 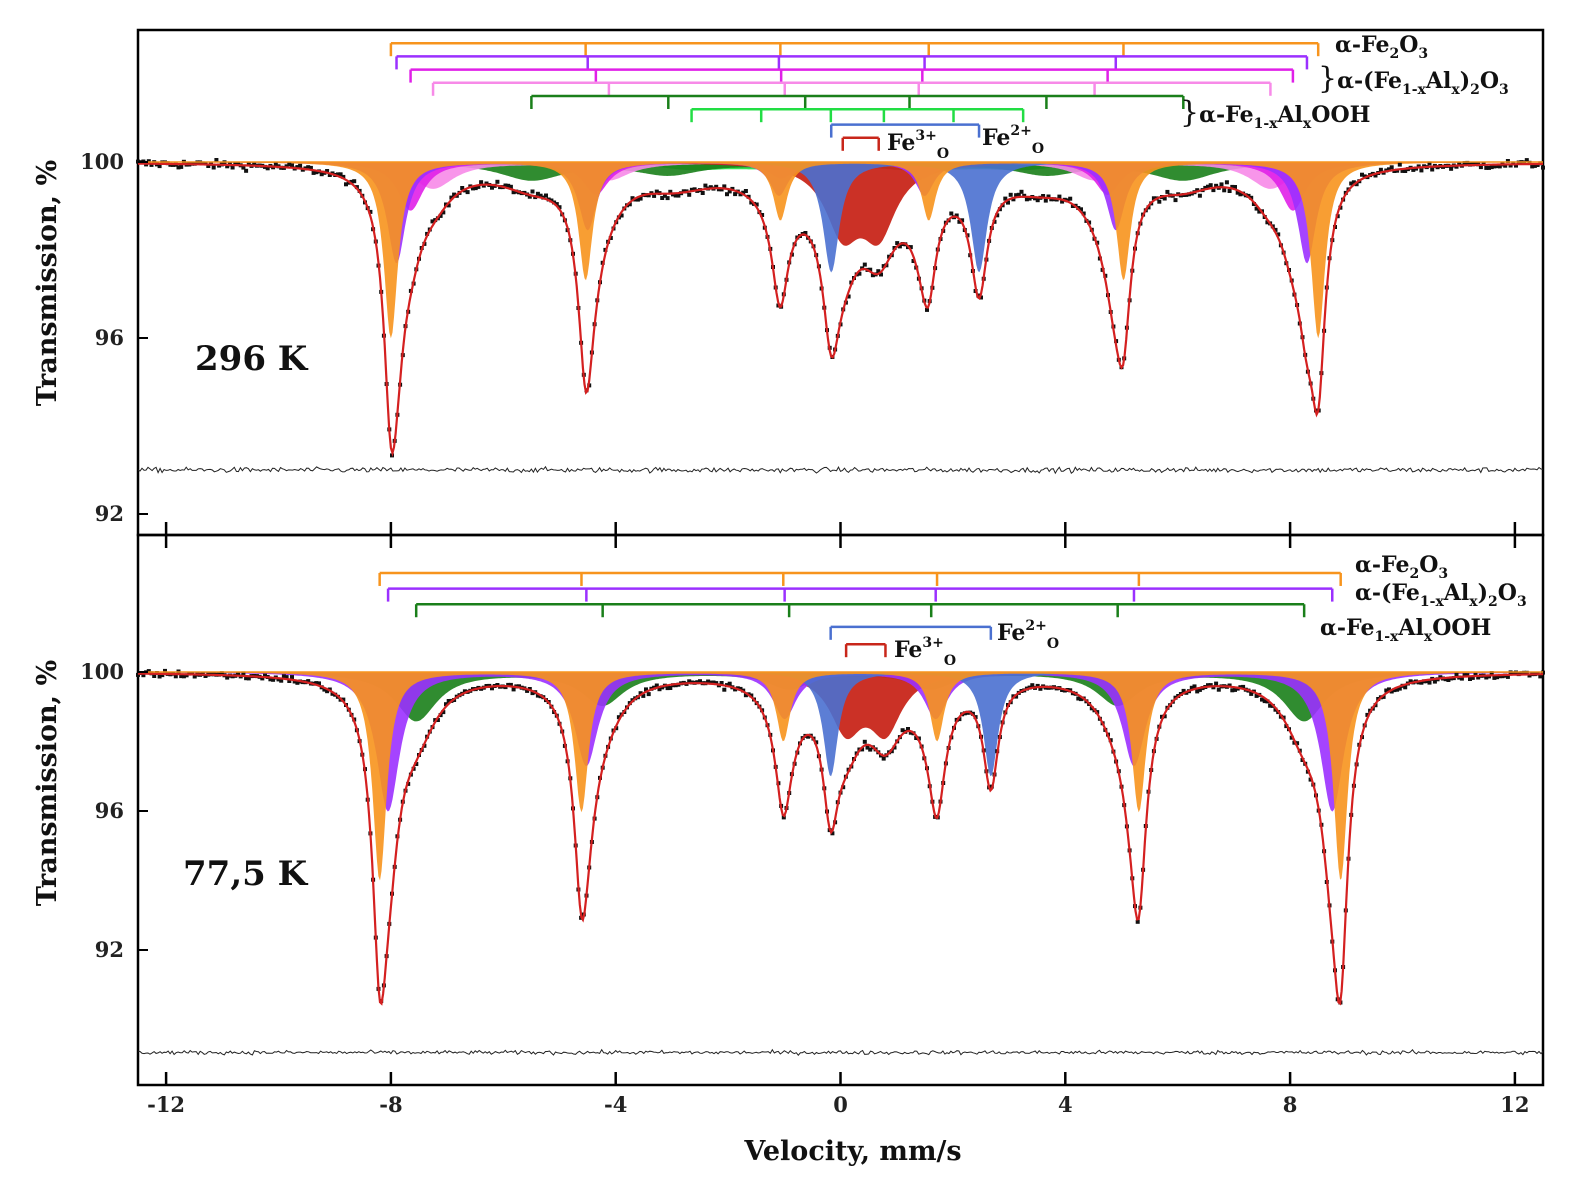 I want to click on legend-label-al-hematite-bottom: α-(Fe1-xAlx)2O3, so click(x=1441, y=595).